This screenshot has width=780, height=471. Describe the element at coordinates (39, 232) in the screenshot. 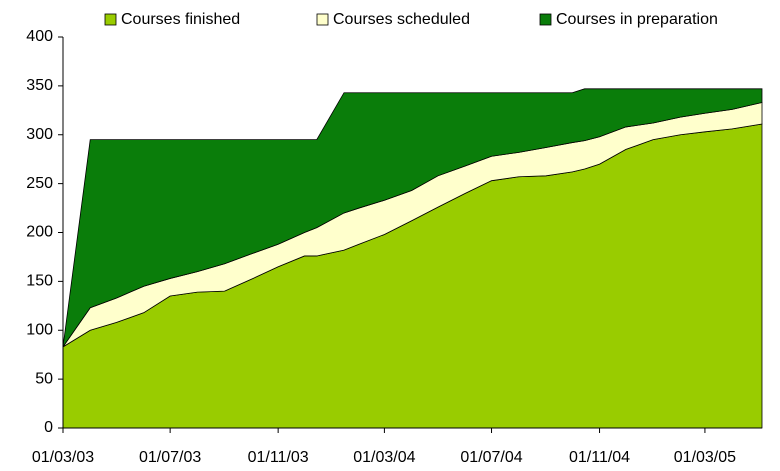

I see `y-tick-label: 200` at that location.